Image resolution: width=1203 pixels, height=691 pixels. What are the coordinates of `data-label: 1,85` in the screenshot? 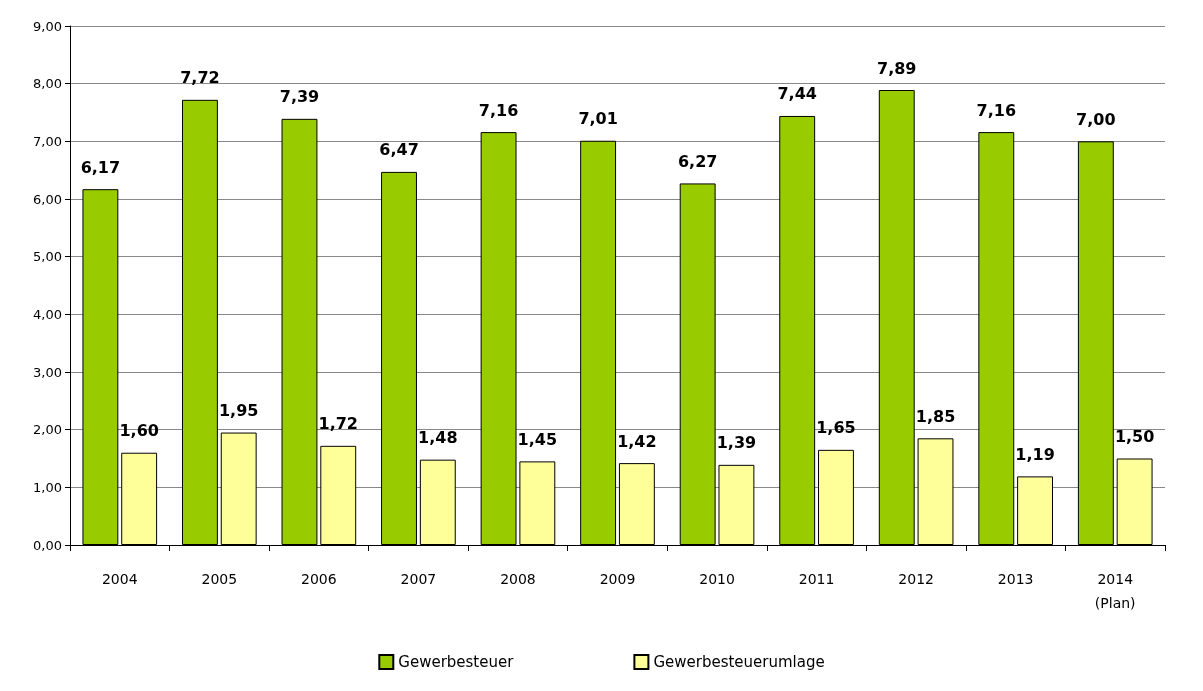 It's located at (935, 416).